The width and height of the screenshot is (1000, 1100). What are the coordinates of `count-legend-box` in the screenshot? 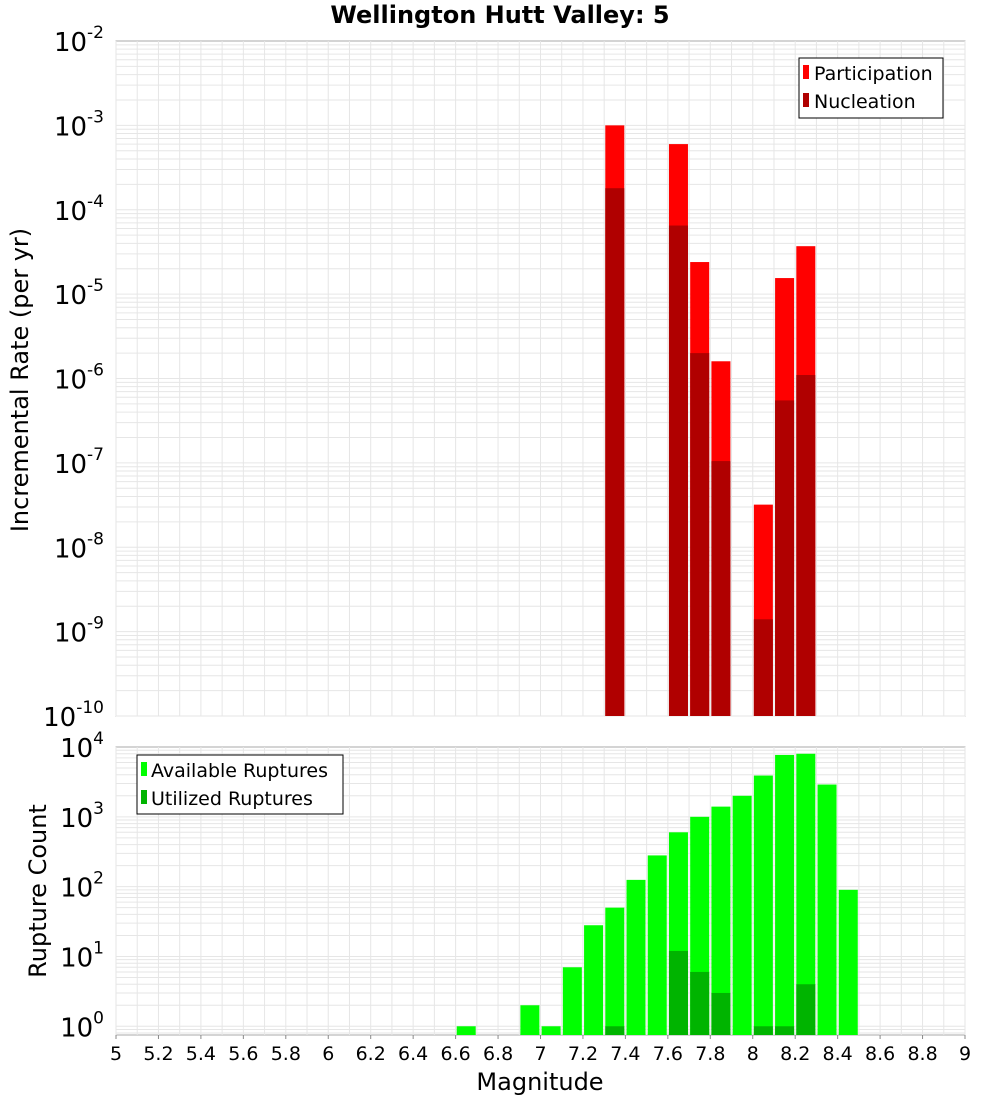 It's located at (240, 784).